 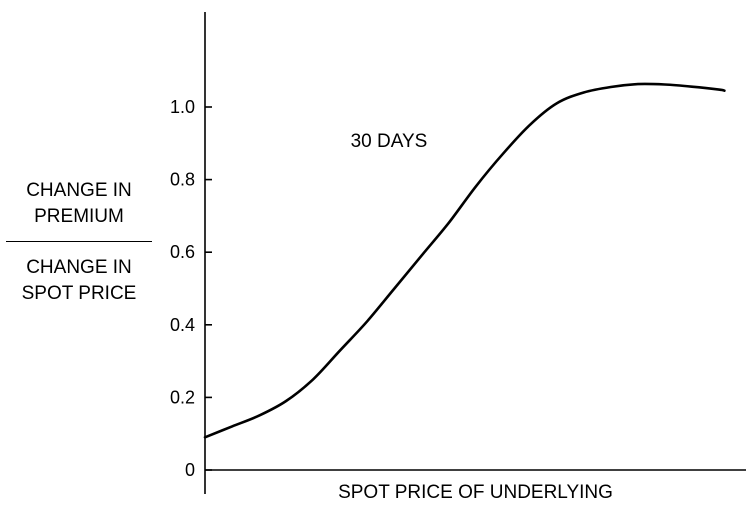 I want to click on y-axis-label-numerator-line: CHANGE IN, so click(x=79, y=190).